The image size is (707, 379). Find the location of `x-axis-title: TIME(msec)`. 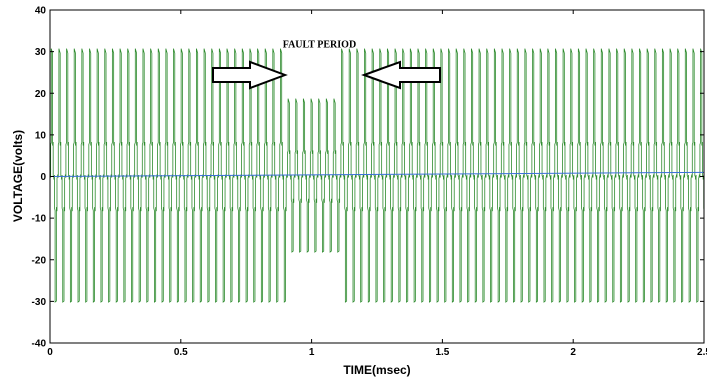

x-axis-title: TIME(msec) is located at coordinates (376, 370).